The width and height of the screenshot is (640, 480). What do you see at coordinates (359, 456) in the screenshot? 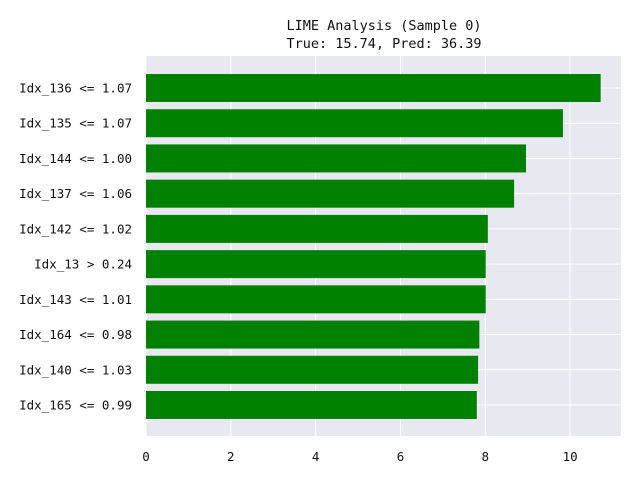
I see `x-tick-labels: 0 2 4 6 8 10` at bounding box center [359, 456].